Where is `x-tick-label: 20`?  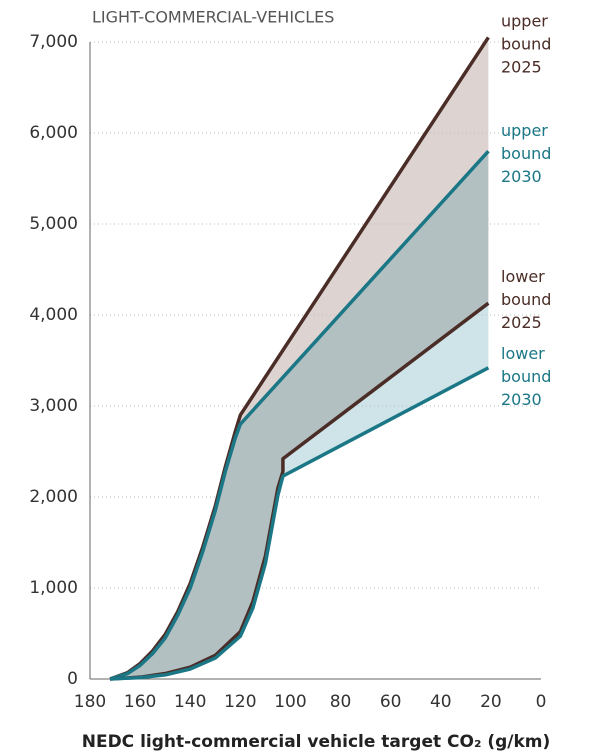
x-tick-label: 20 is located at coordinates (491, 702).